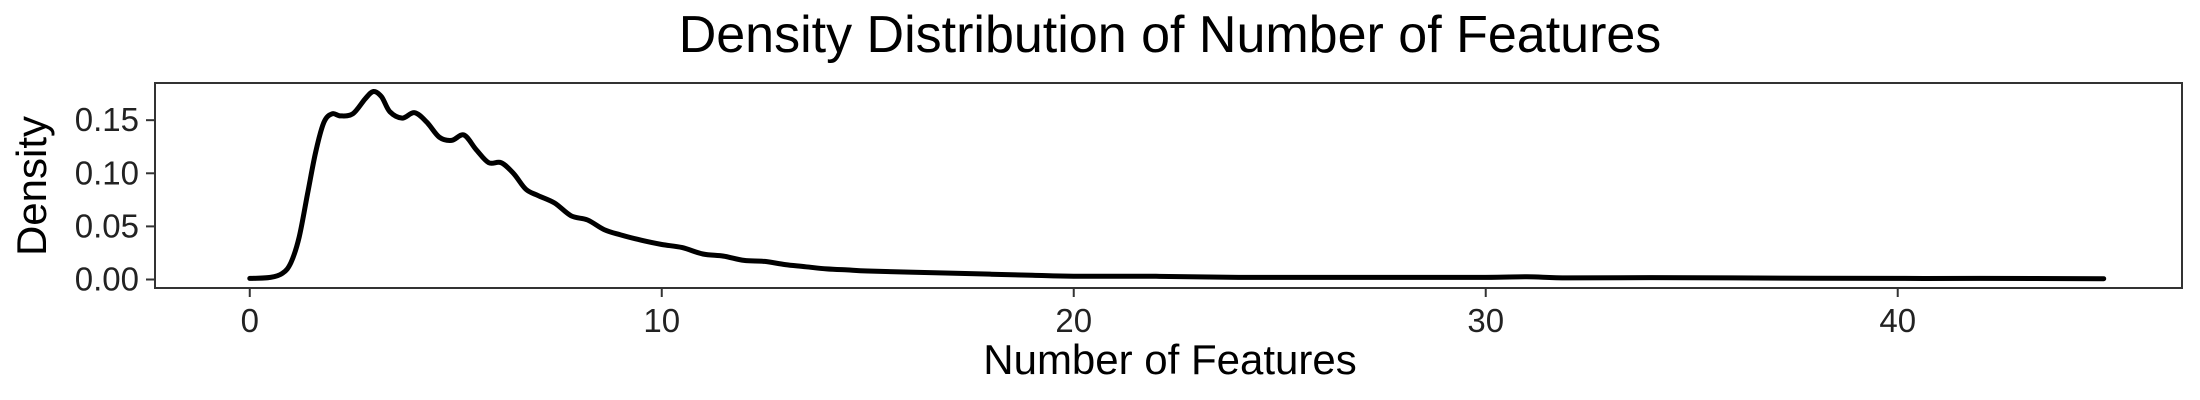 This screenshot has height=400, width=2200. Describe the element at coordinates (1897, 320) in the screenshot. I see `x-tick-label: 40` at that location.